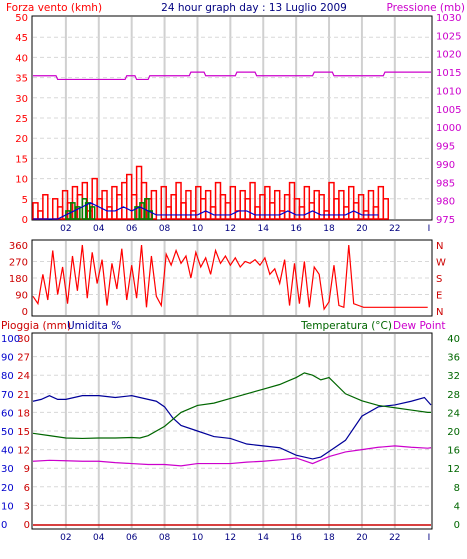 This screenshot has height=559, width=467. Describe the element at coordinates (23, 339) in the screenshot. I see `y-tick-rain: 30` at that location.